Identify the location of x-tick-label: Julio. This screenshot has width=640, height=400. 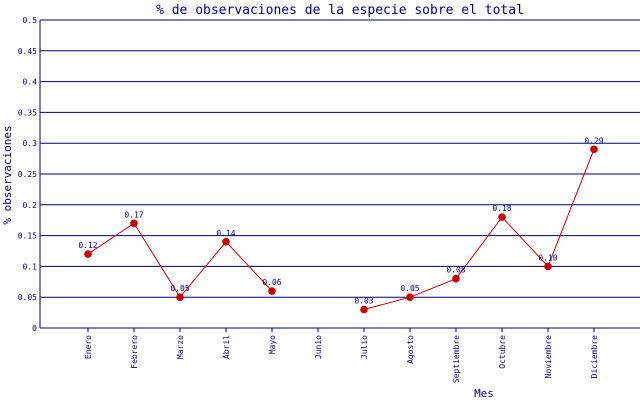
(364, 347).